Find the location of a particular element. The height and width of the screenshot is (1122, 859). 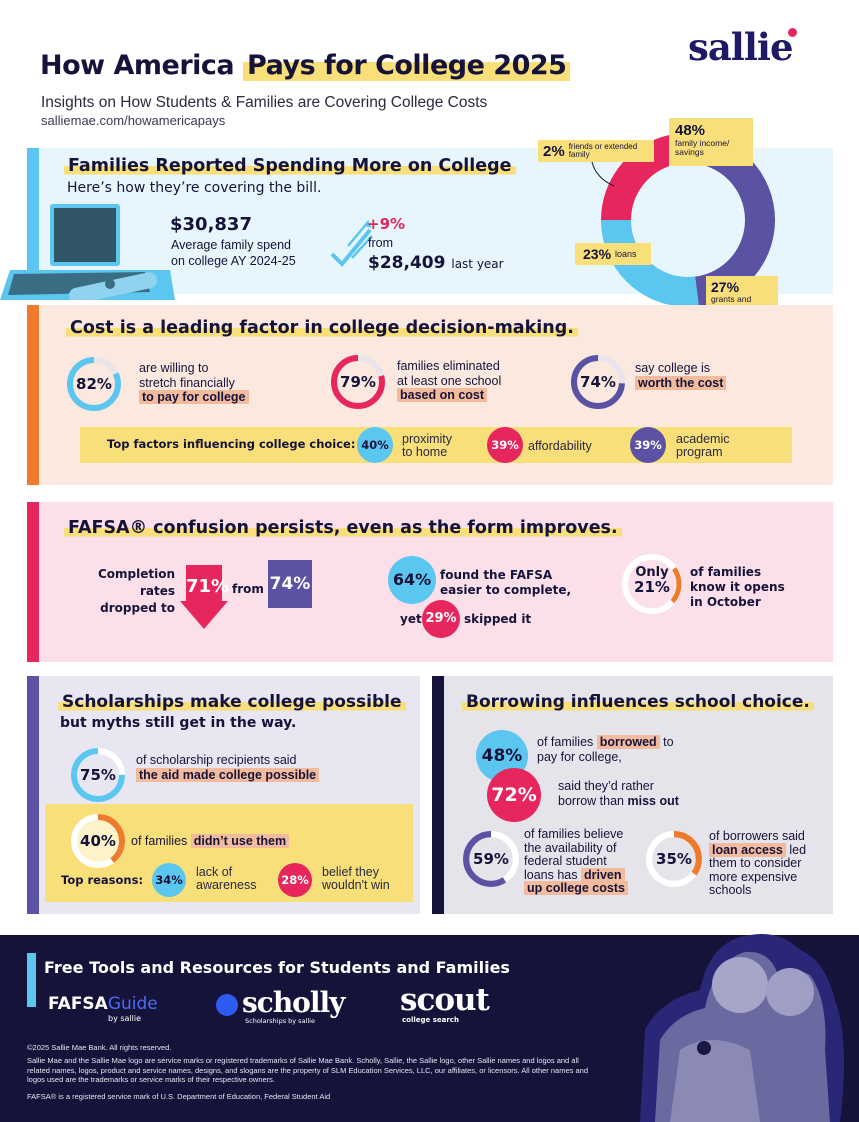

stat-bold: to pay for college is located at coordinates (194, 397).